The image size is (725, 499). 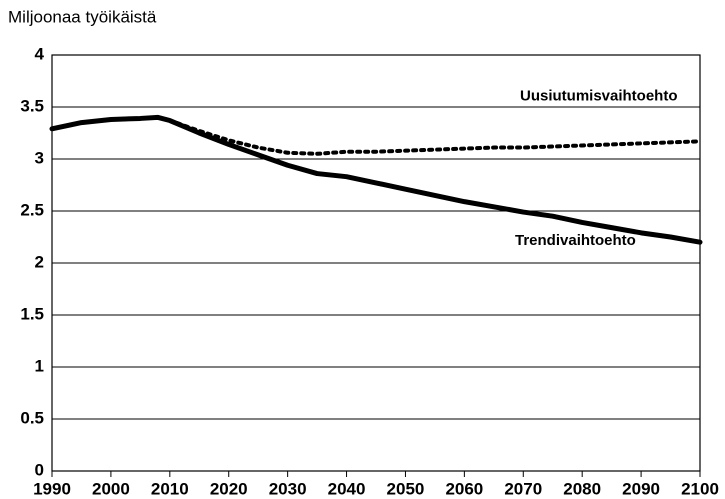 I want to click on y-tick-label: 3, so click(x=39, y=157).